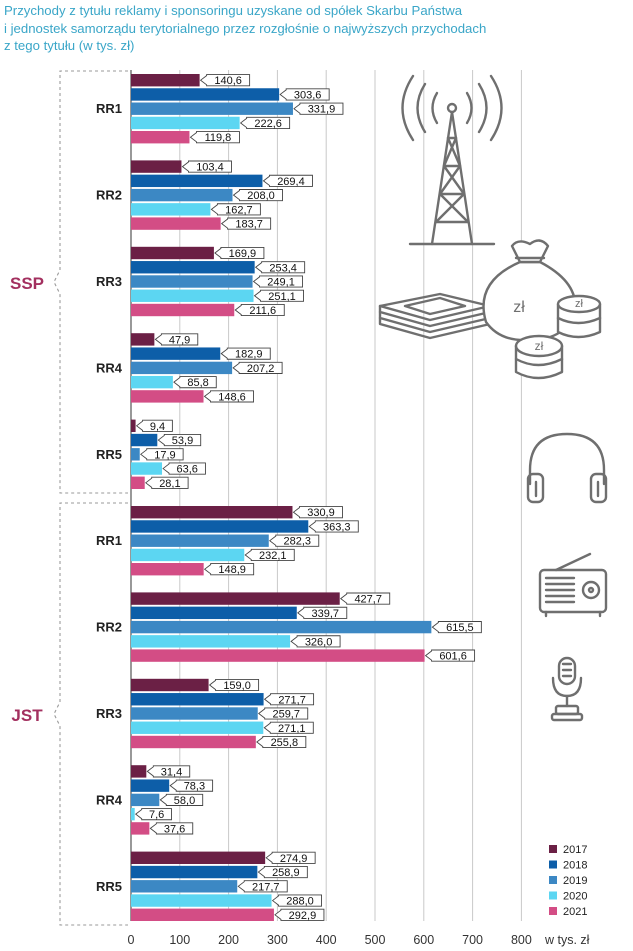 The image size is (633, 951). What do you see at coordinates (286, 873) in the screenshot?
I see `value-label: 258,9` at bounding box center [286, 873].